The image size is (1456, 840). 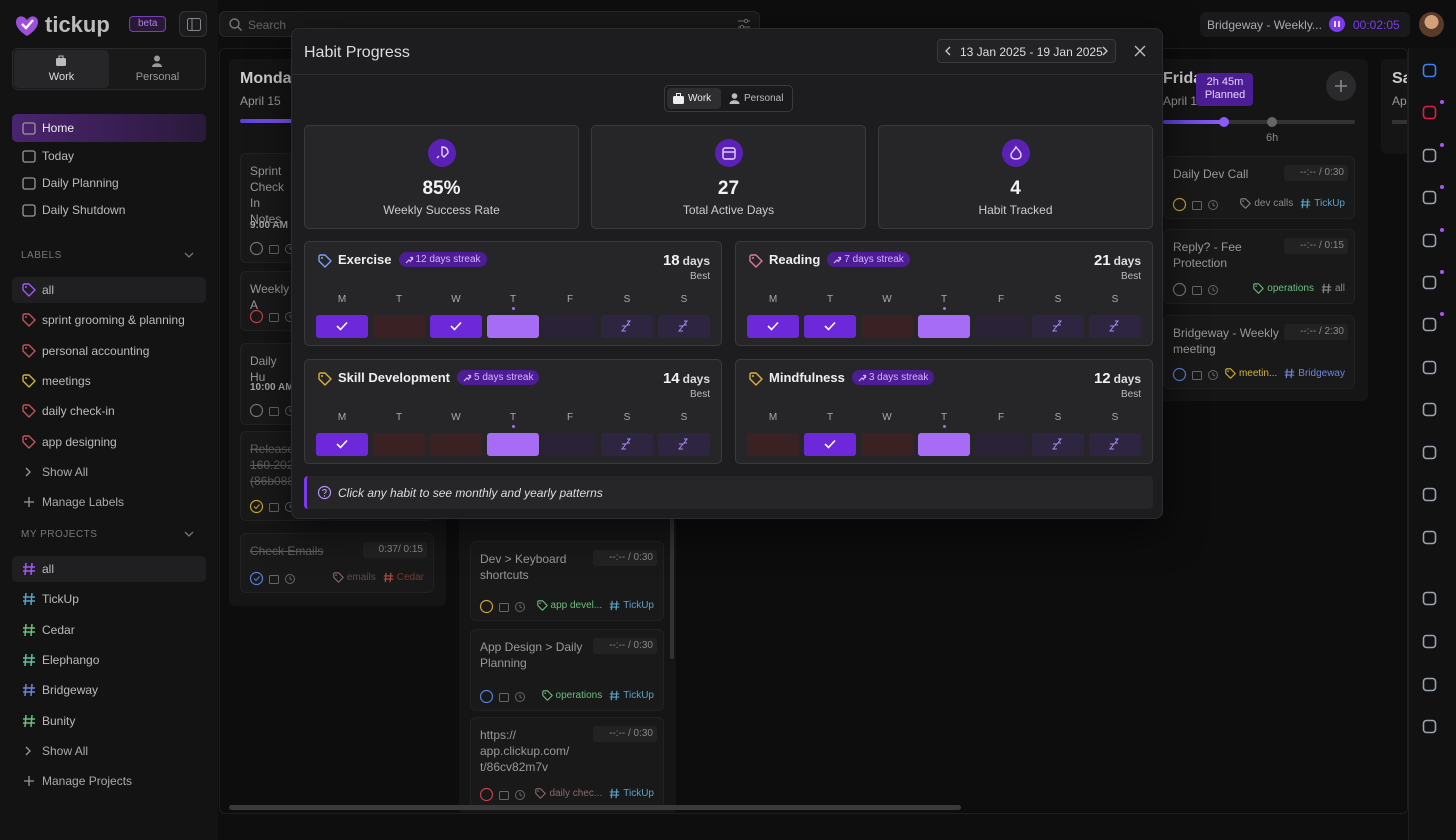 I want to click on label-item: personal accounting, so click(x=109, y=351).